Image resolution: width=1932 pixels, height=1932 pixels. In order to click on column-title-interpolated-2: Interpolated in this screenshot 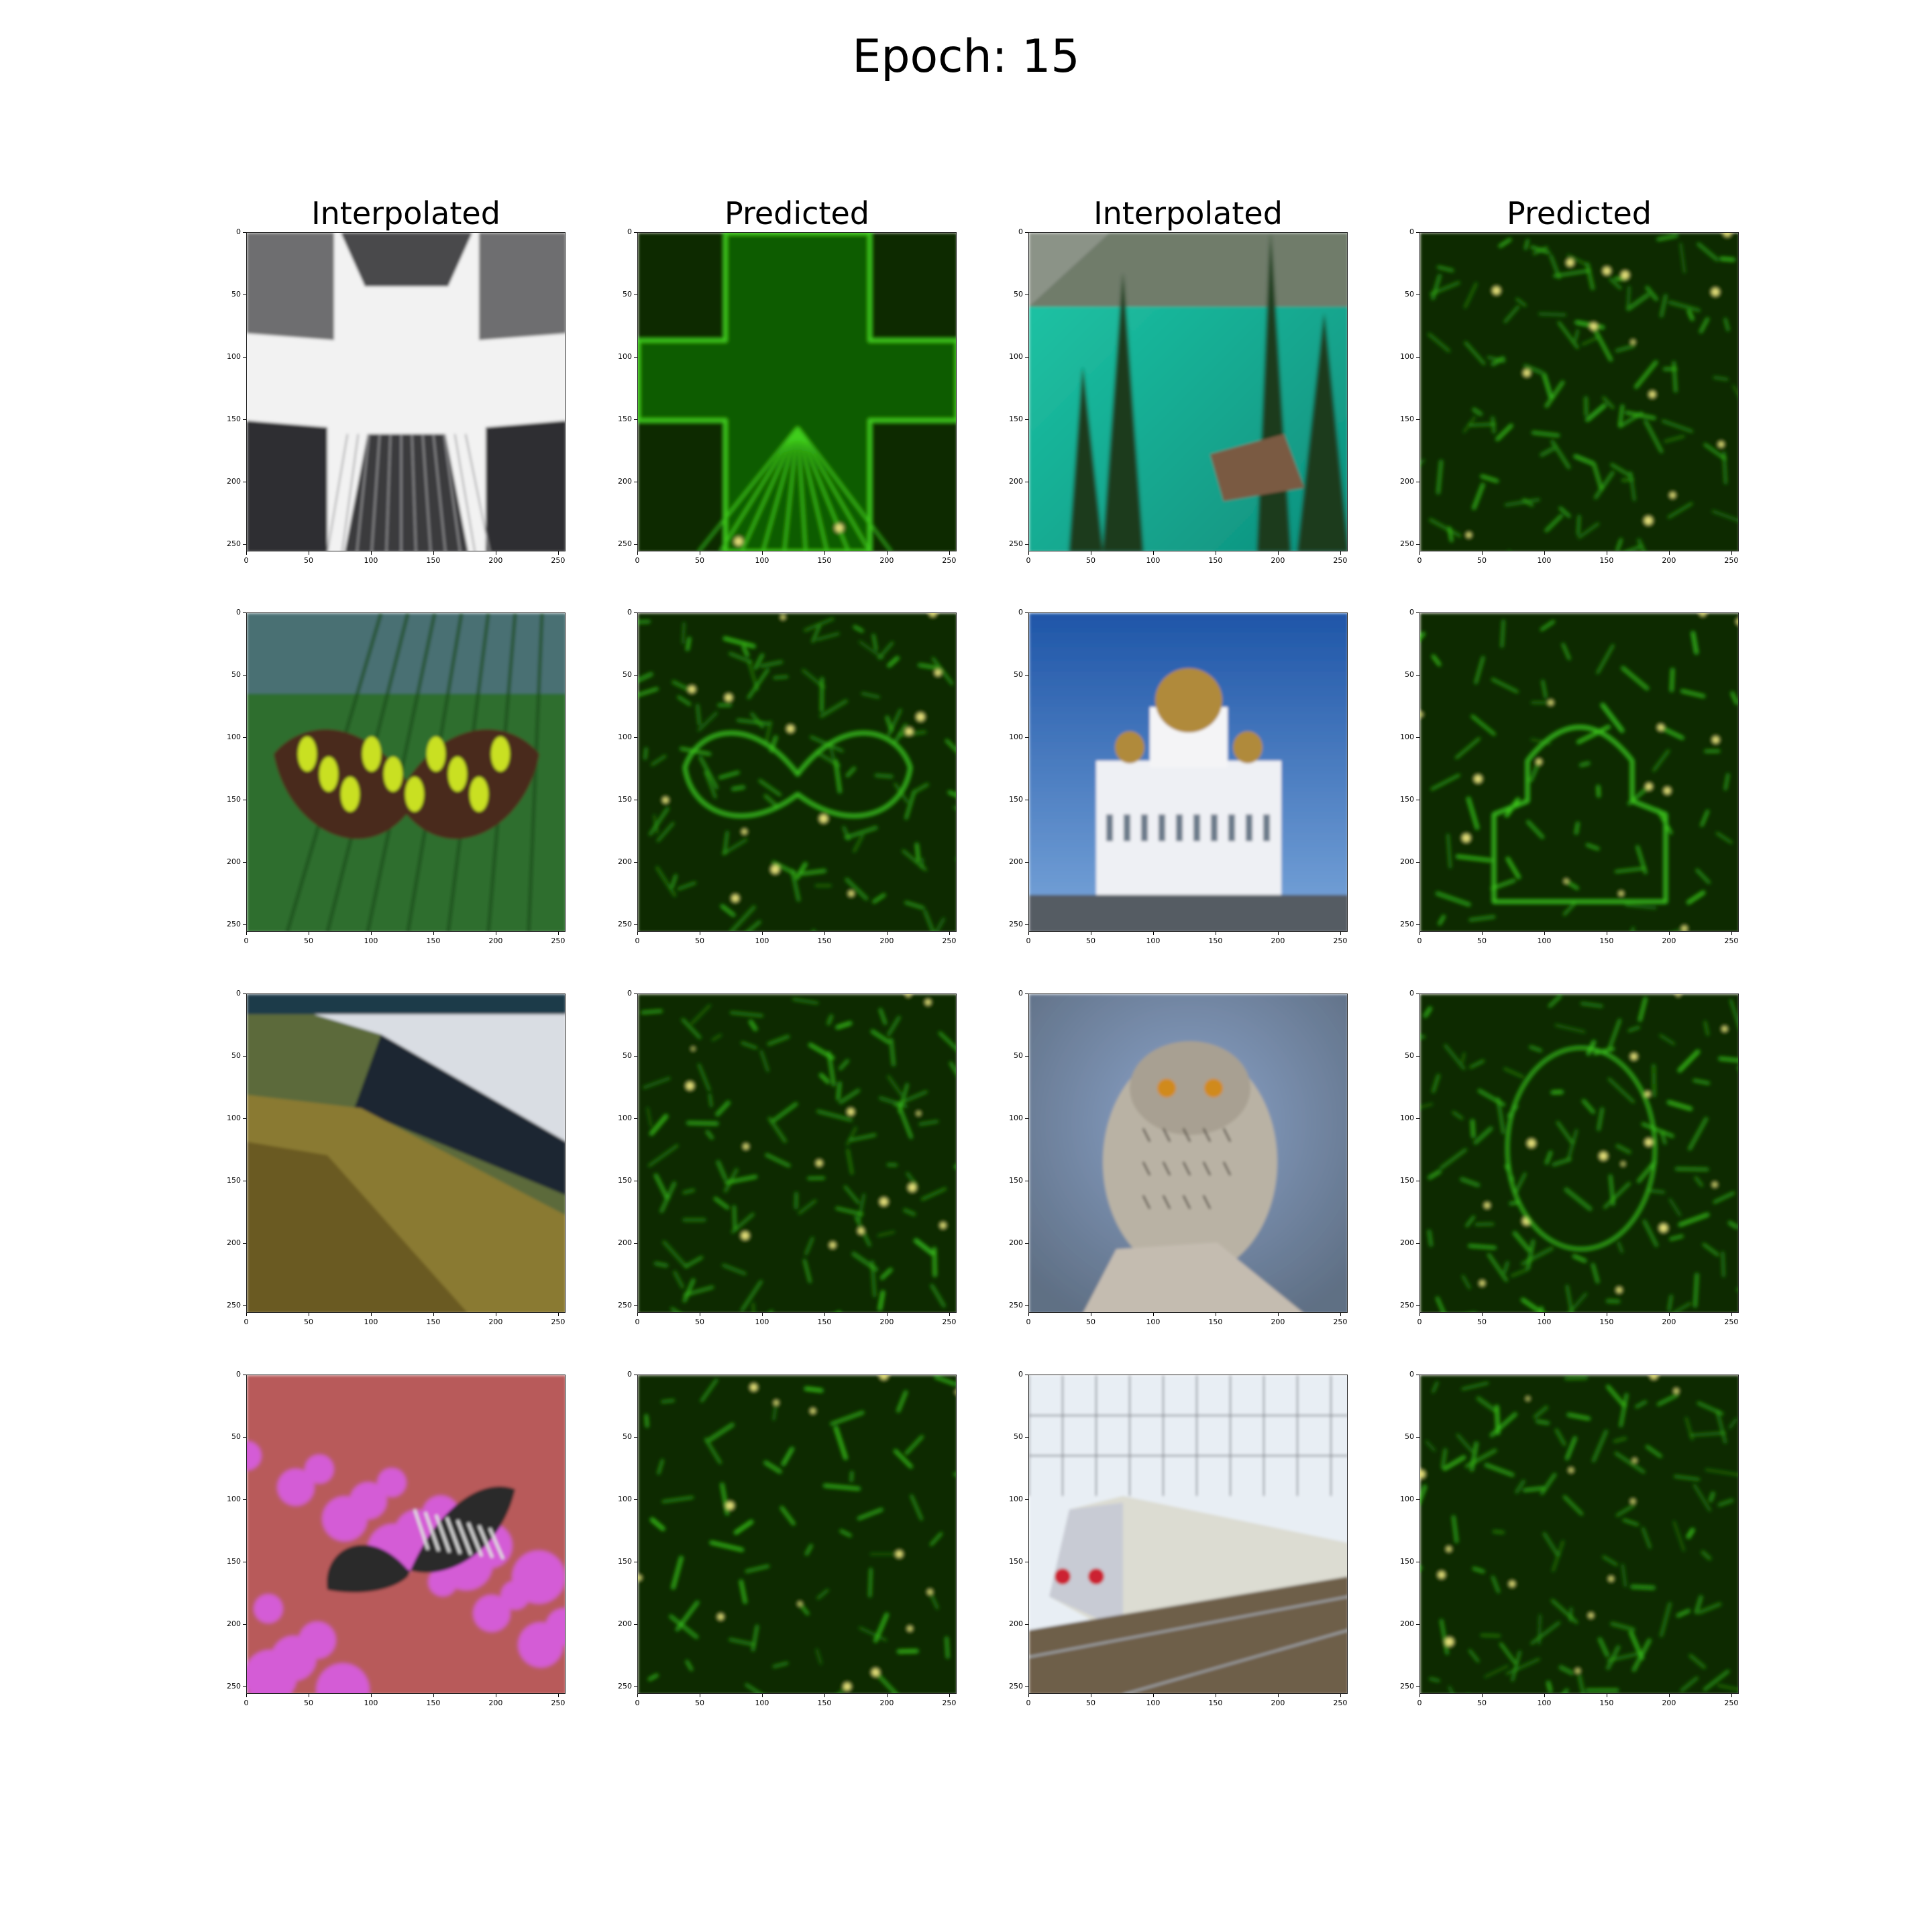, I will do `click(1188, 213)`.